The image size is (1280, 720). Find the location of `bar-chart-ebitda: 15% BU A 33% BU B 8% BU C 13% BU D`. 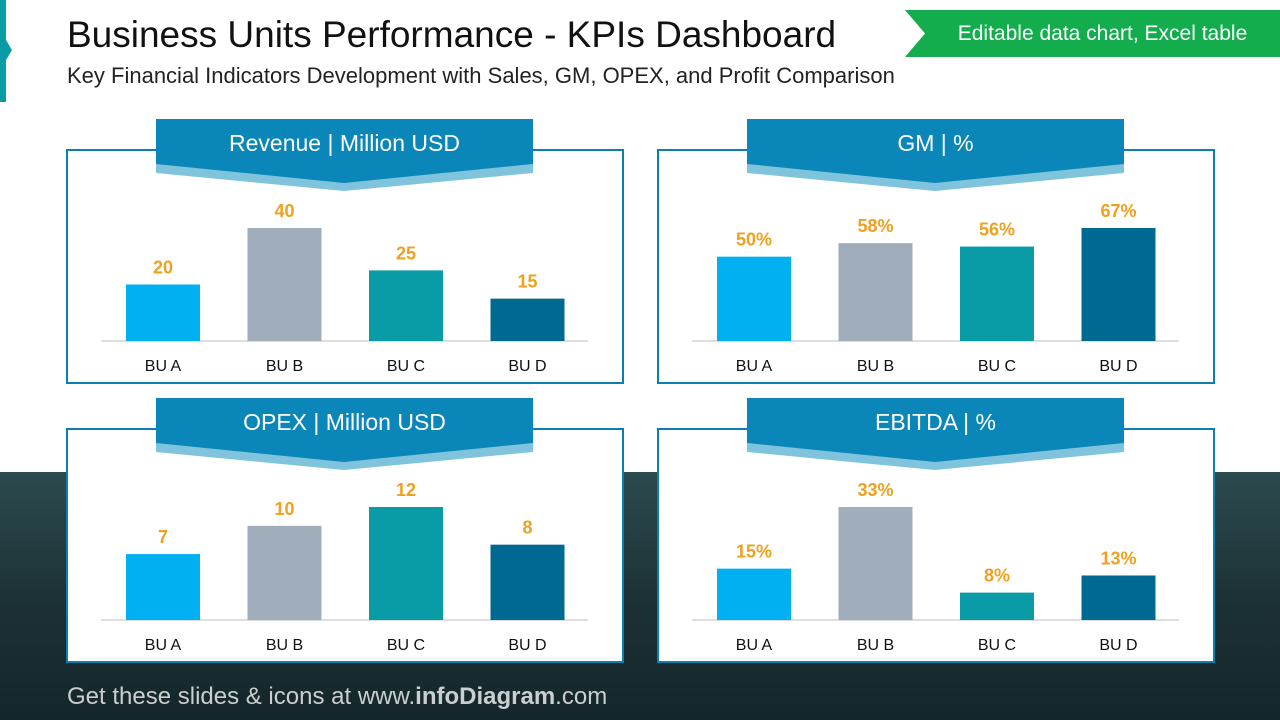

bar-chart-ebitda: 15% BU A 33% BU B 8% BU C 13% BU D is located at coordinates (935, 567).